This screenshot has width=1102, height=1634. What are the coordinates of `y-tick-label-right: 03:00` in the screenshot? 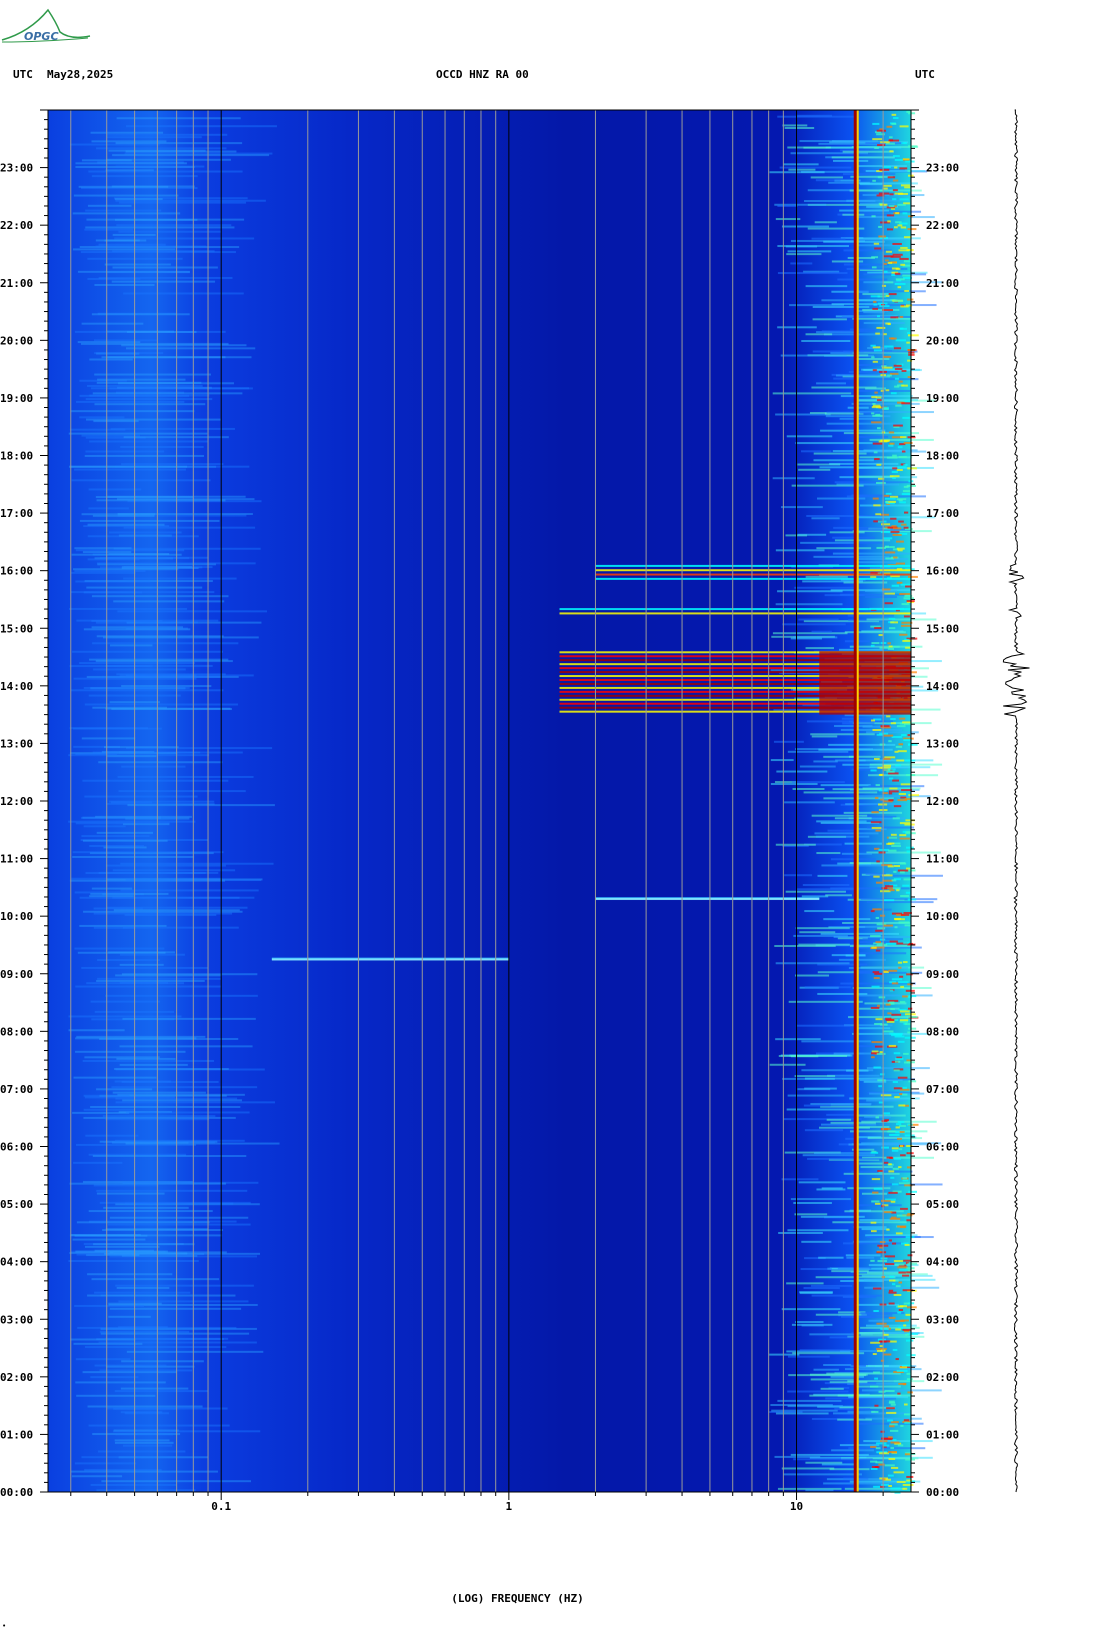 It's located at (942, 1319).